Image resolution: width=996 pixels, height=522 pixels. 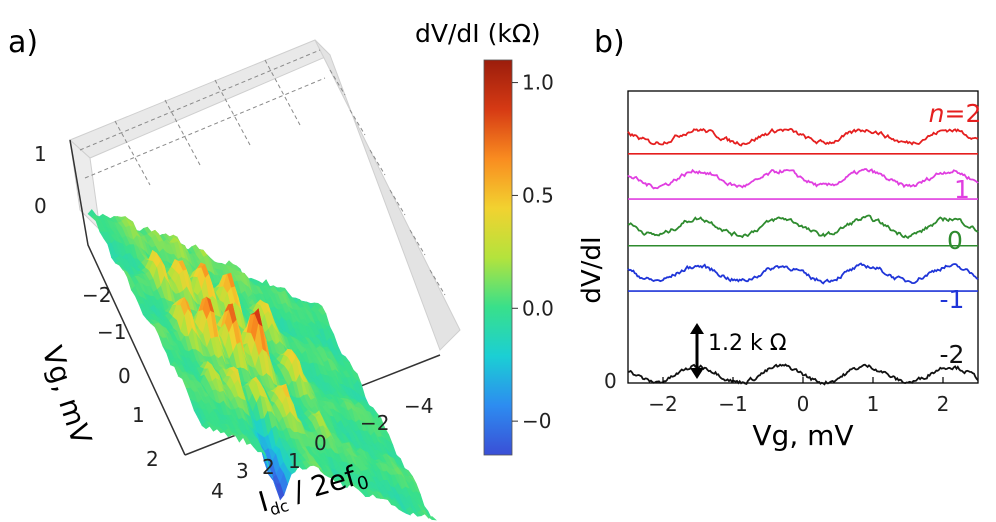 I want to click on panel-b-x-label: Vg, mV, so click(x=802, y=435).